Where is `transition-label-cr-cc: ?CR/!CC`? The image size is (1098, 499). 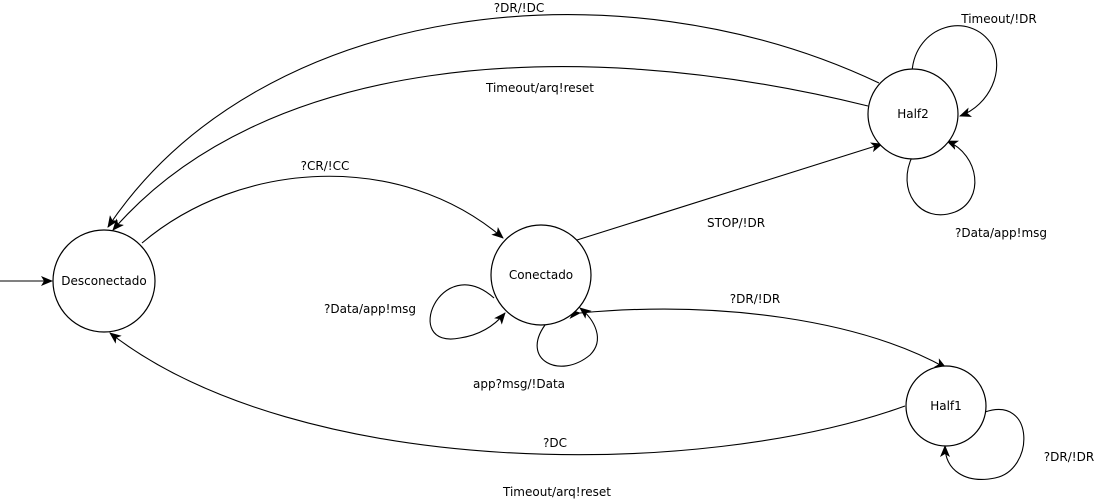
transition-label-cr-cc: ?CR/!CC is located at coordinates (325, 166).